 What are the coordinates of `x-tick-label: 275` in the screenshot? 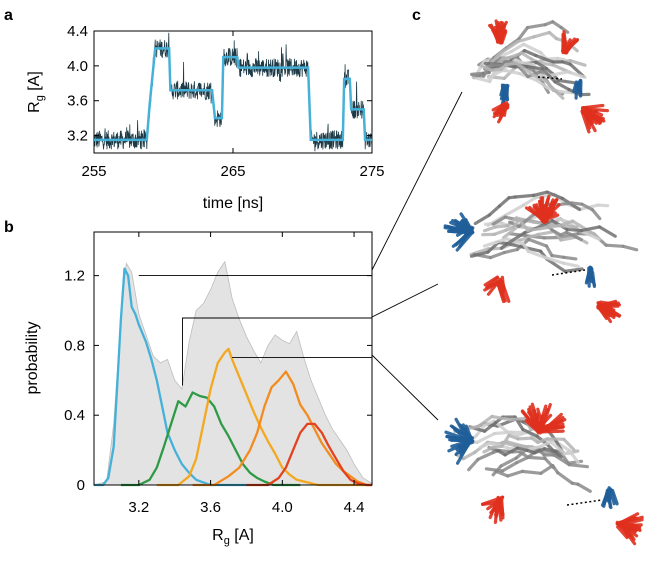 It's located at (371, 171).